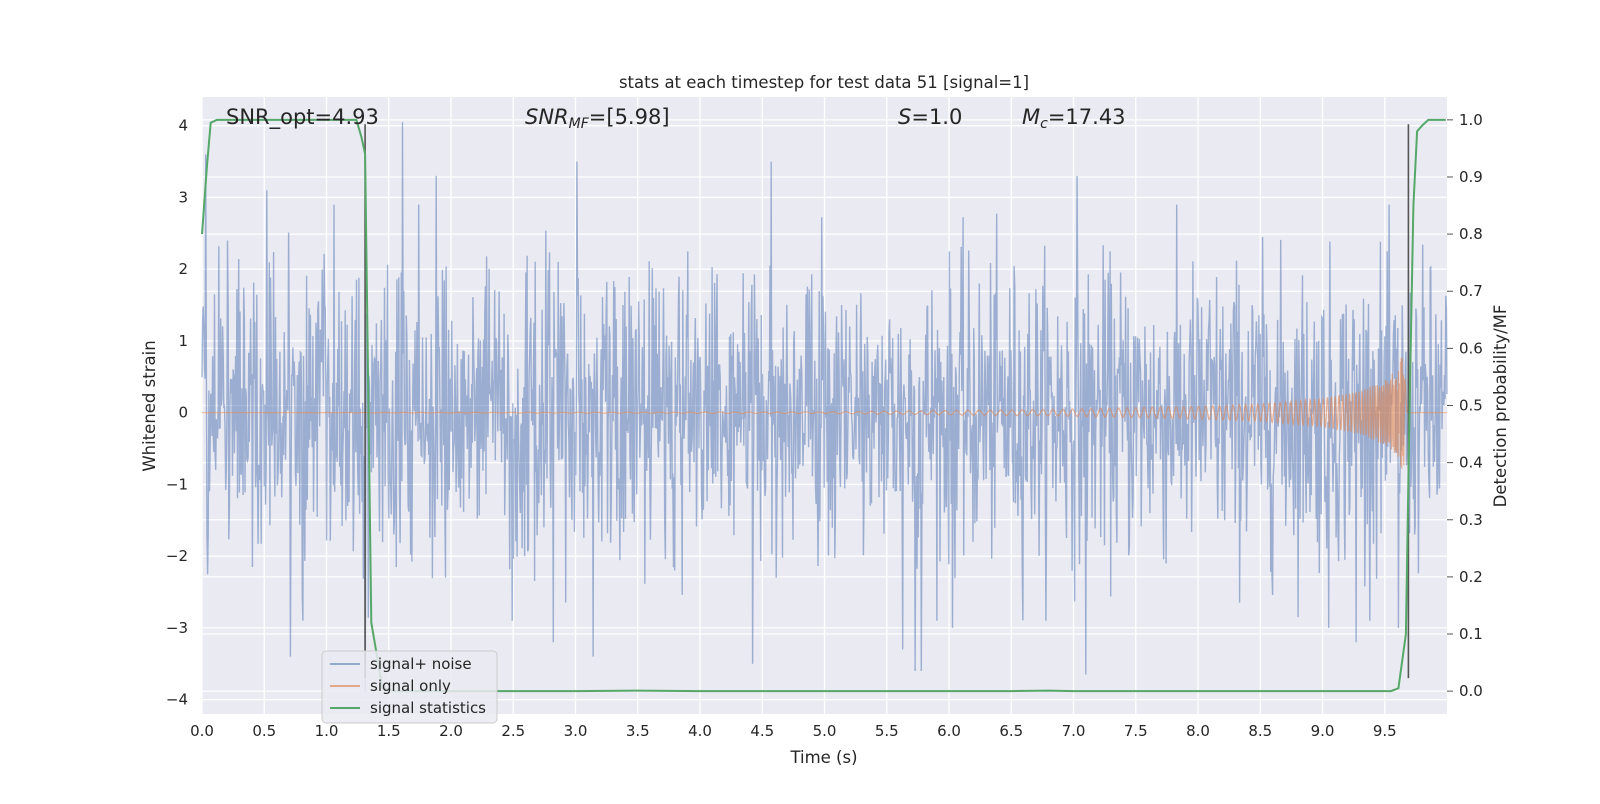  What do you see at coordinates (1323, 731) in the screenshot?
I see `x-tick-label: 9.0` at bounding box center [1323, 731].